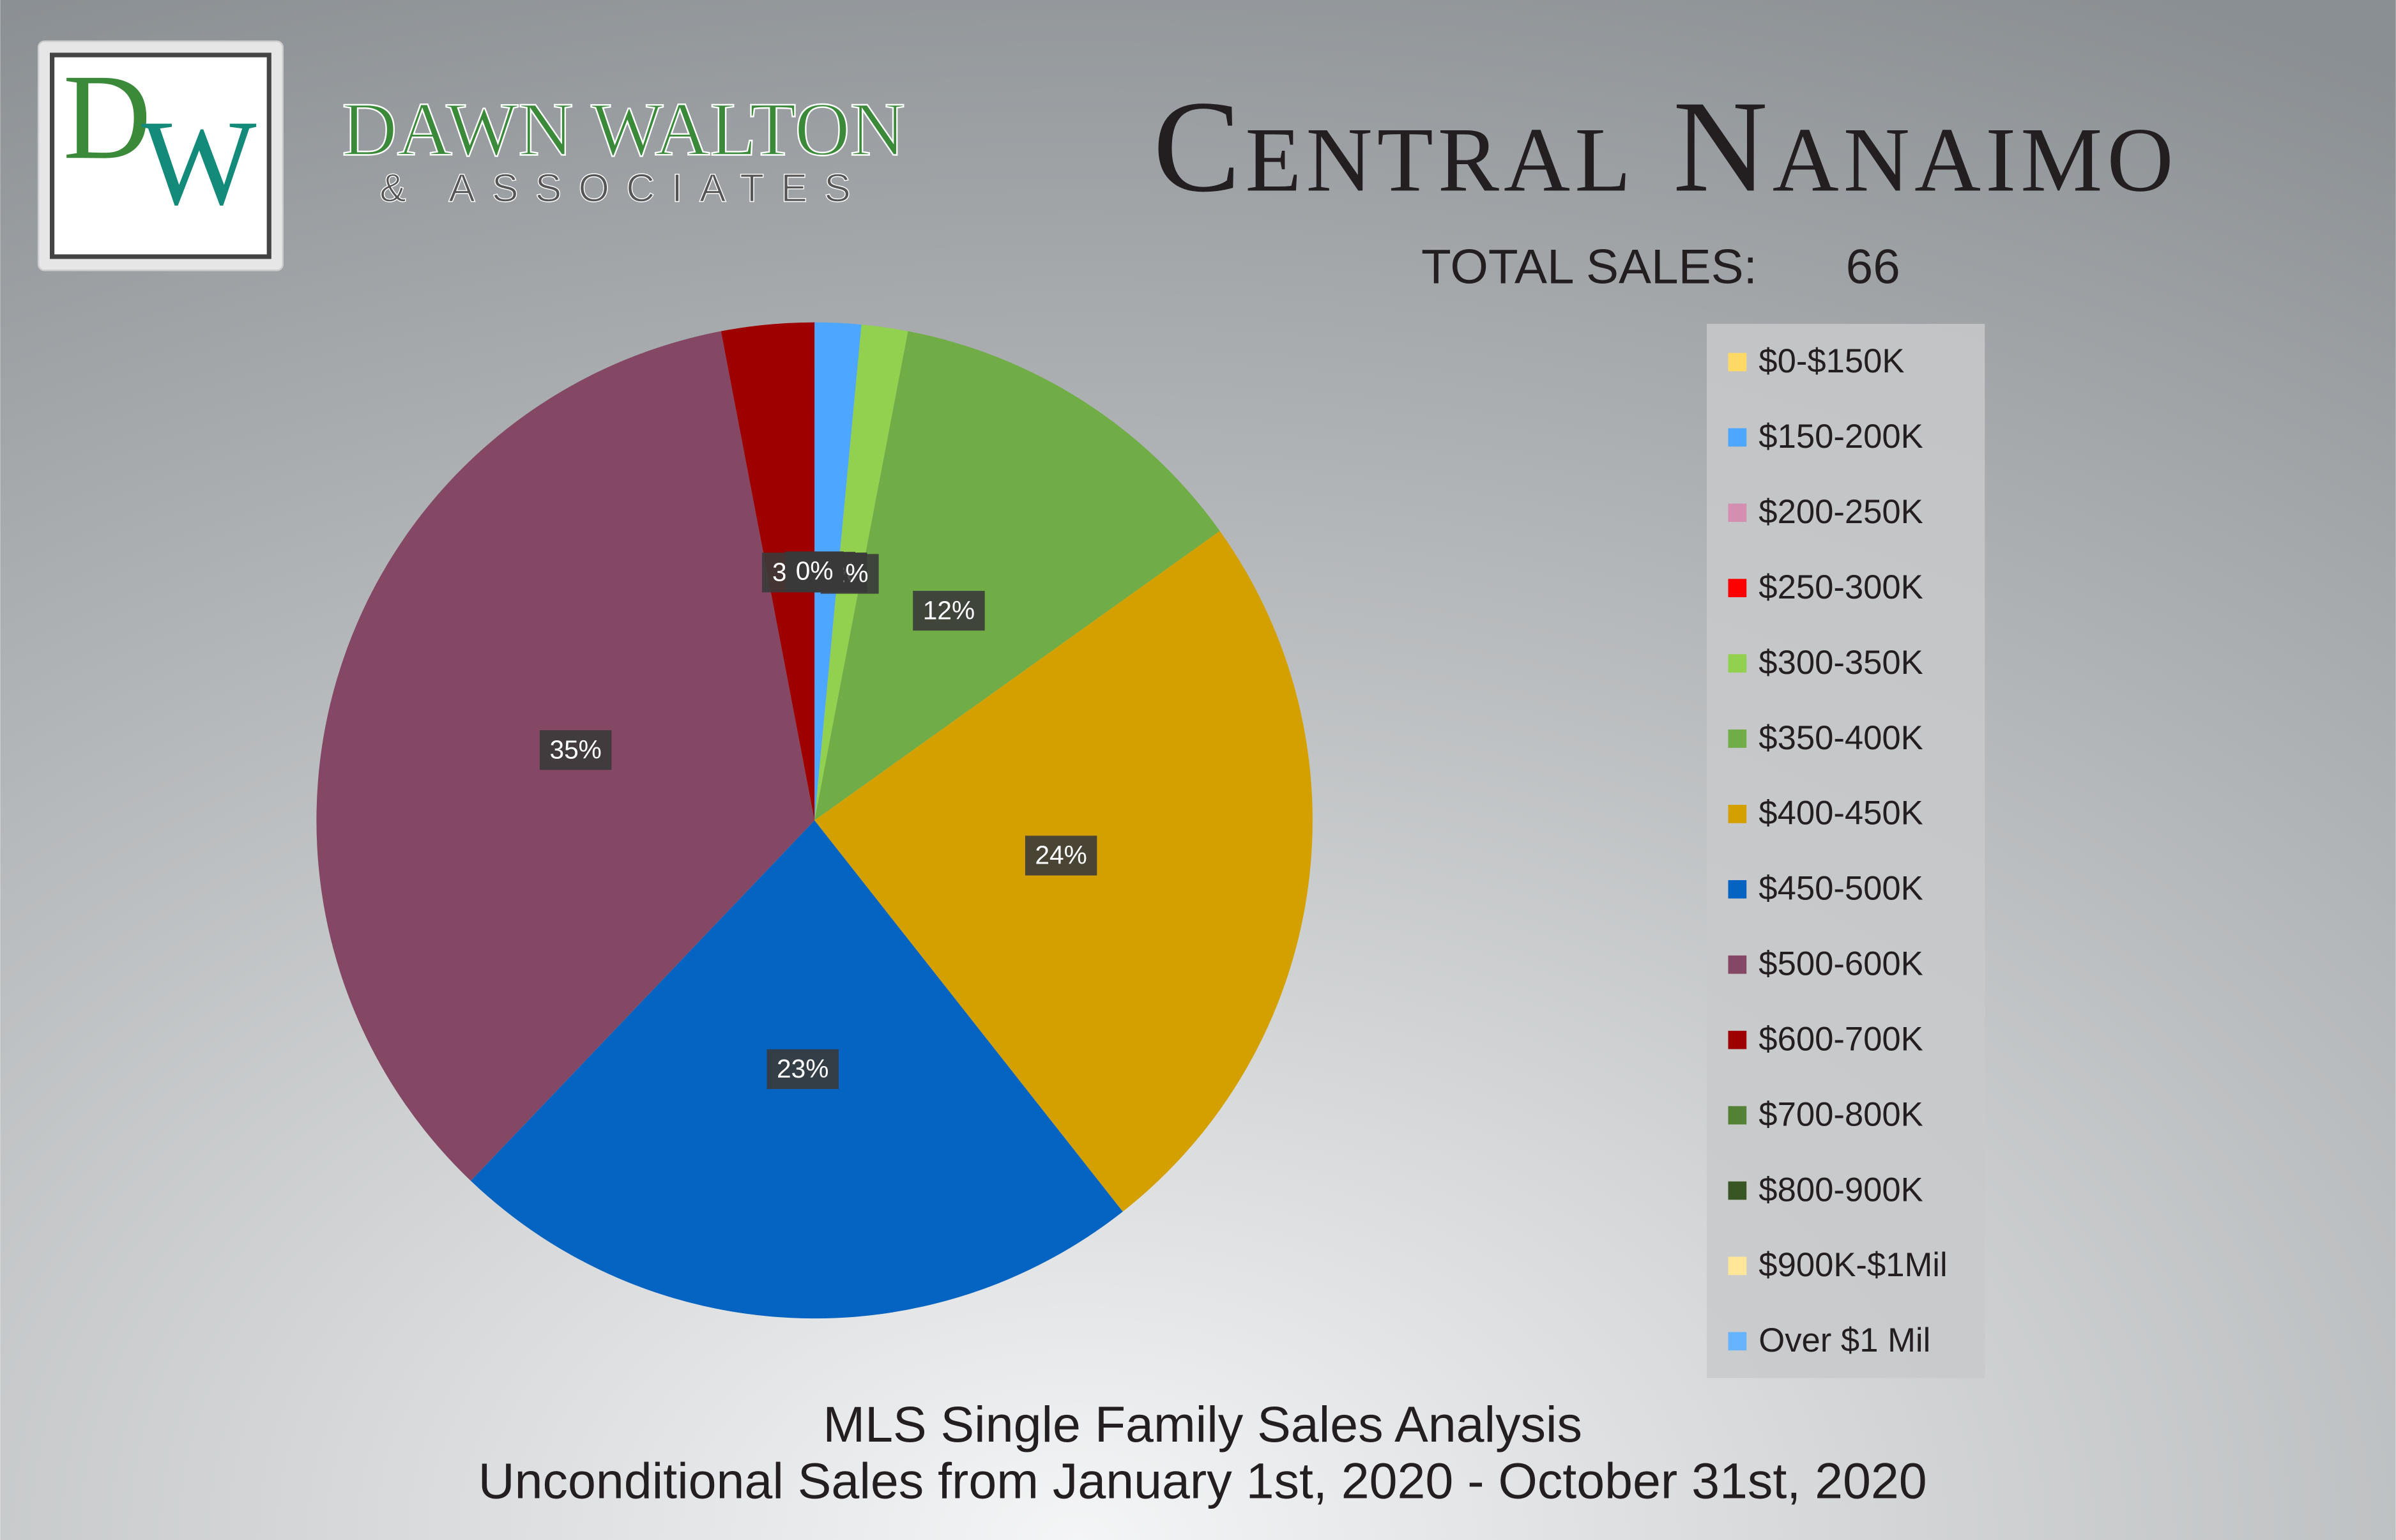 The image size is (2396, 1540). Describe the element at coordinates (1841, 1190) in the screenshot. I see `legend-label: $800-900K` at that location.